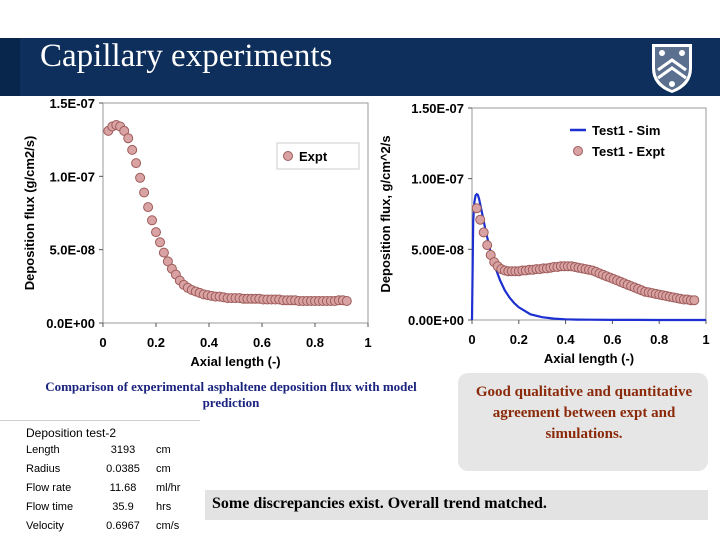 The width and height of the screenshot is (720, 541). What do you see at coordinates (437, 108) in the screenshot?
I see `y-tick-label: 1.50E-07` at bounding box center [437, 108].